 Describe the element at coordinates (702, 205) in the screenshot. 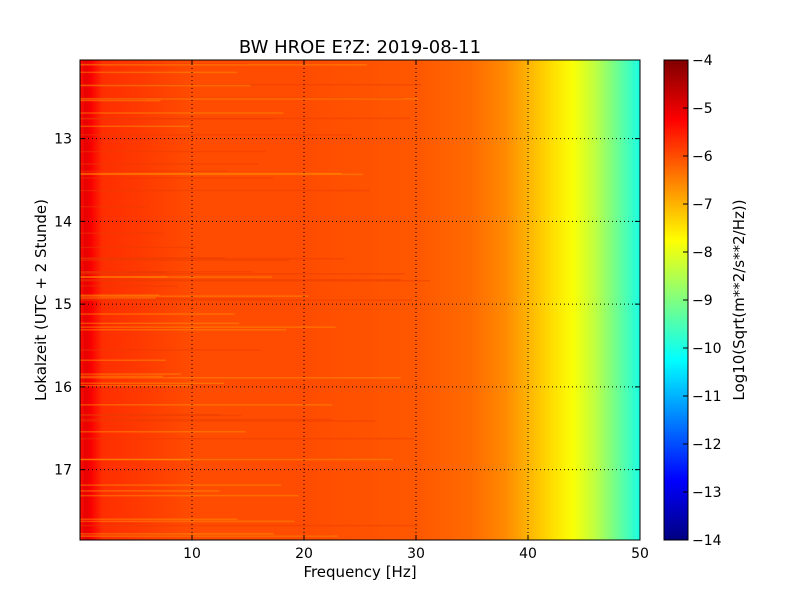

I see `colorbar-tick-label: −7` at that location.